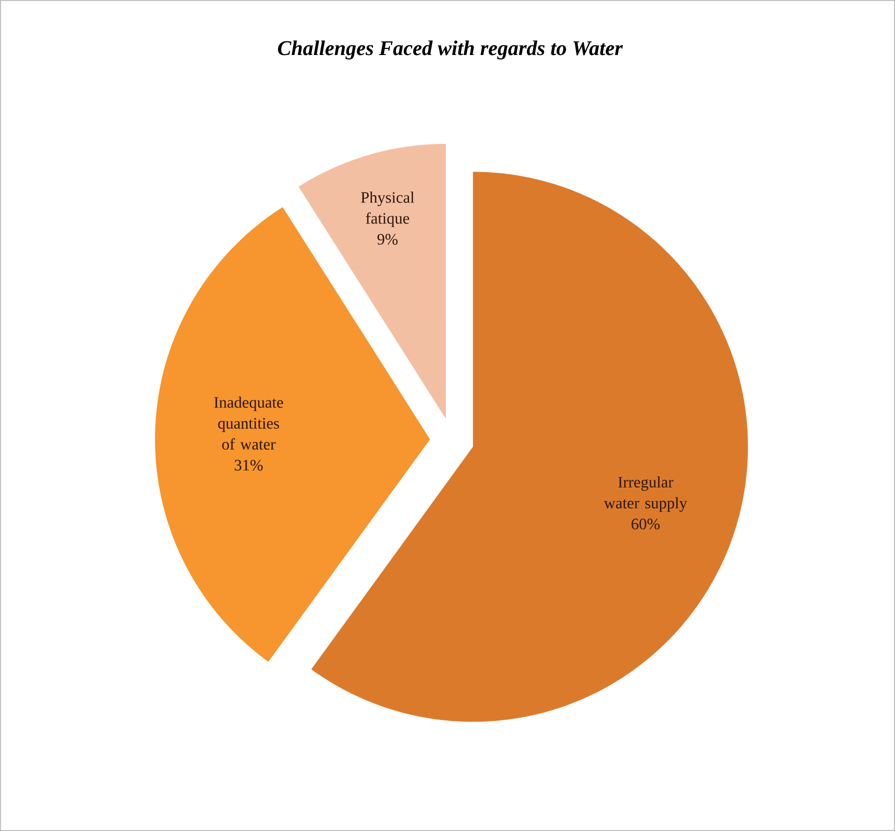 Image resolution: width=895 pixels, height=831 pixels. I want to click on chart-title: Challenges Faced with regards to Water, so click(450, 50).